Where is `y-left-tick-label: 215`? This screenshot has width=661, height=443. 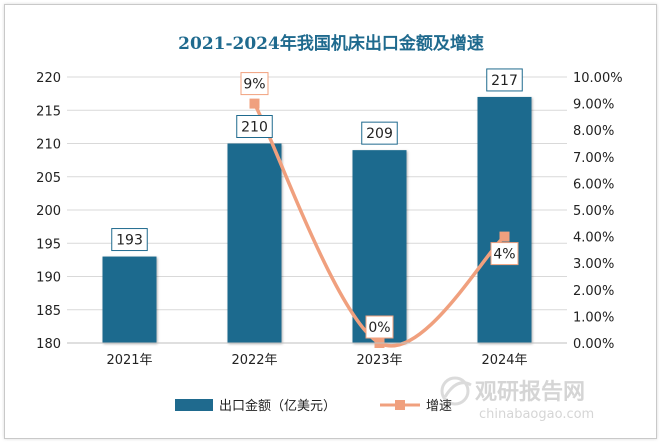 y-left-tick-label: 215 is located at coordinates (48, 111).